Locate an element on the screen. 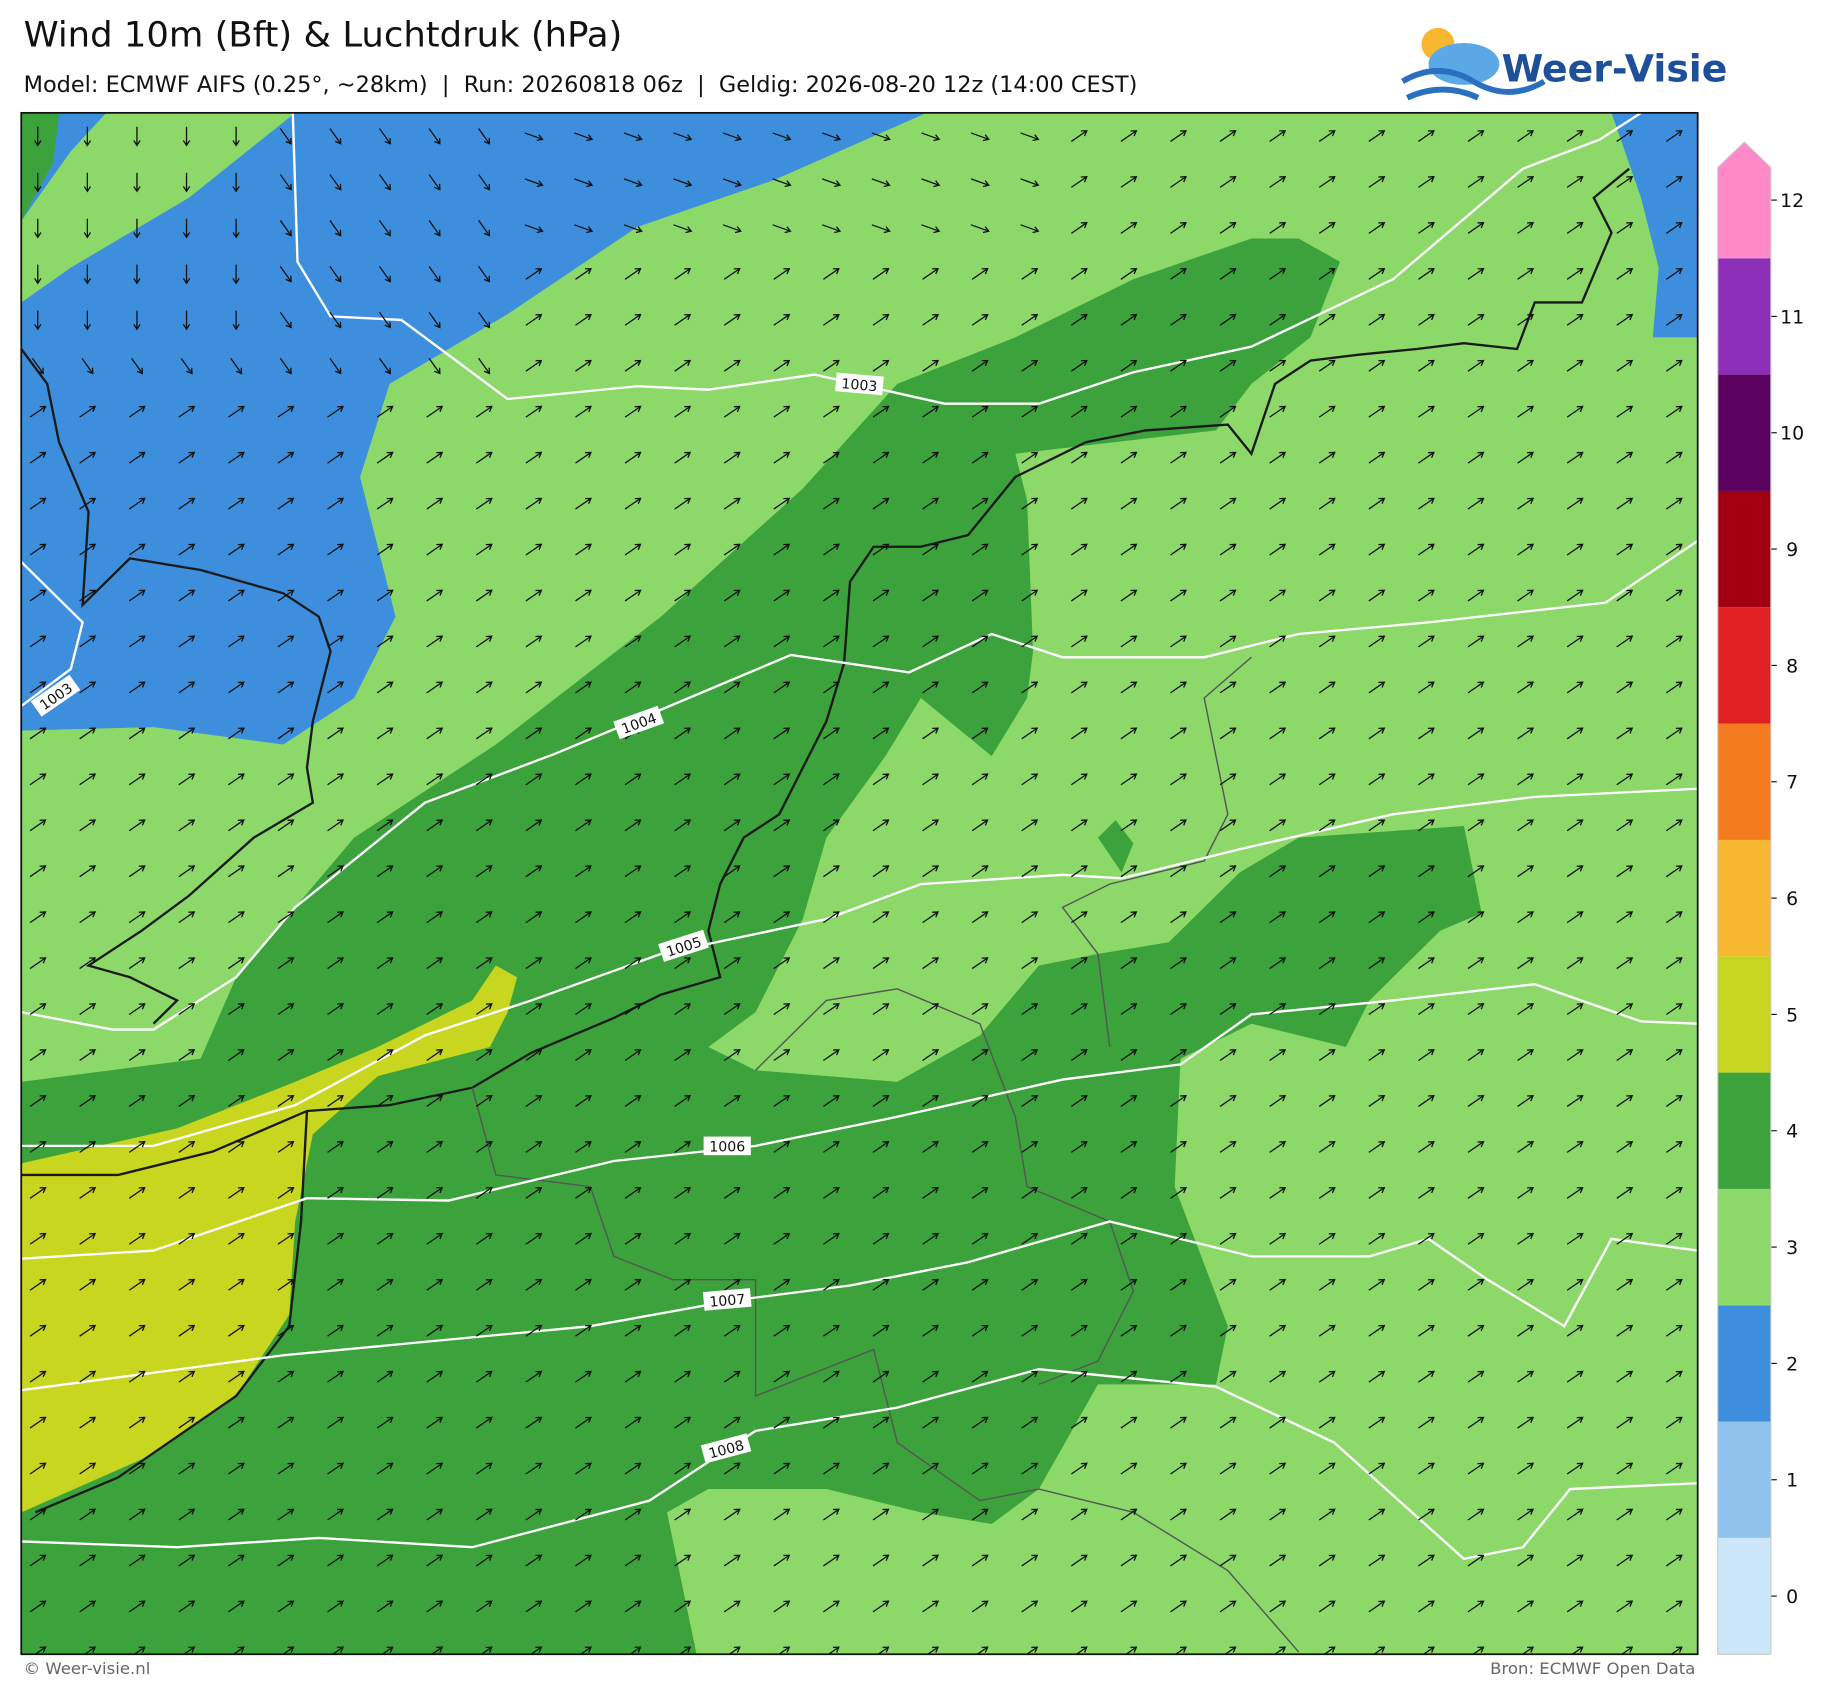 The height and width of the screenshot is (1681, 1824). colorbar-label: 10 is located at coordinates (1792, 434).